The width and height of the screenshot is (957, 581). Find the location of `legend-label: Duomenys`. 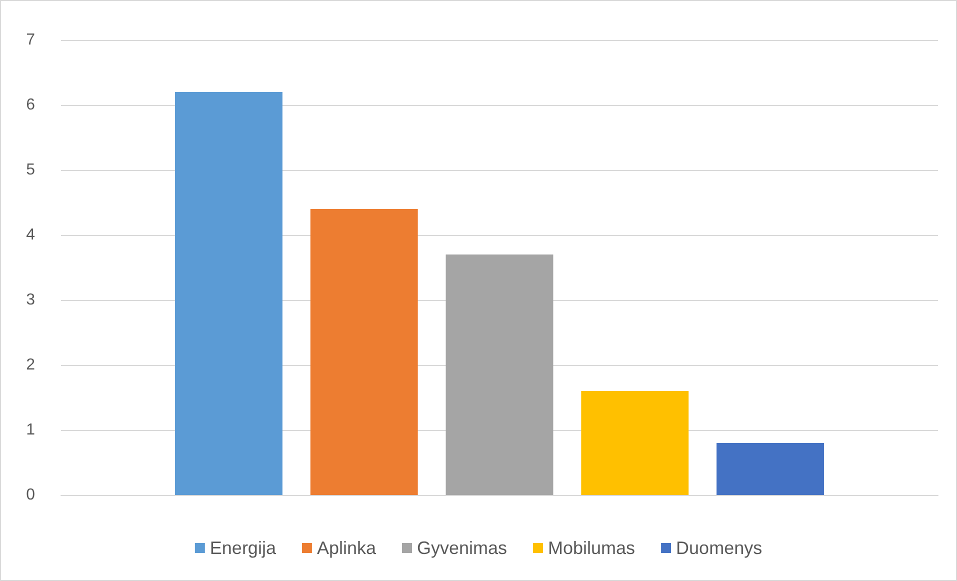

legend-label: Duomenys is located at coordinates (719, 548).